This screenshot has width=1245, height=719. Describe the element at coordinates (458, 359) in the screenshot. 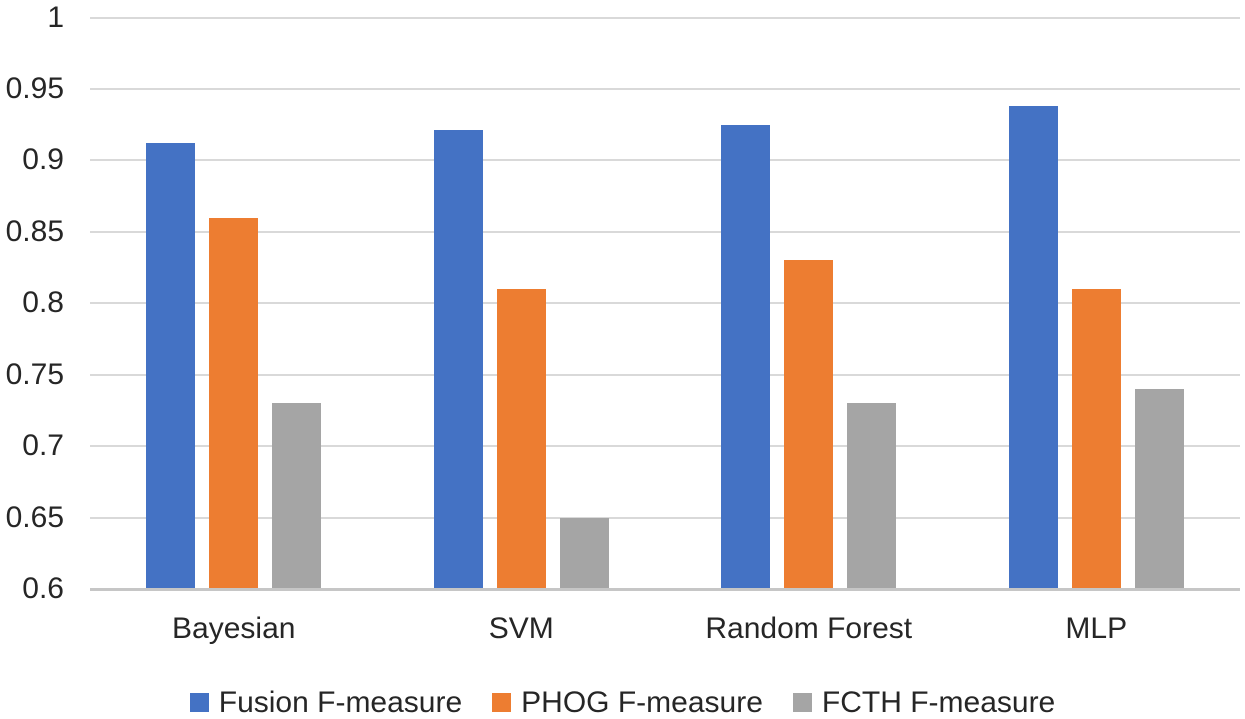

I see `bar-fusion-svm` at that location.